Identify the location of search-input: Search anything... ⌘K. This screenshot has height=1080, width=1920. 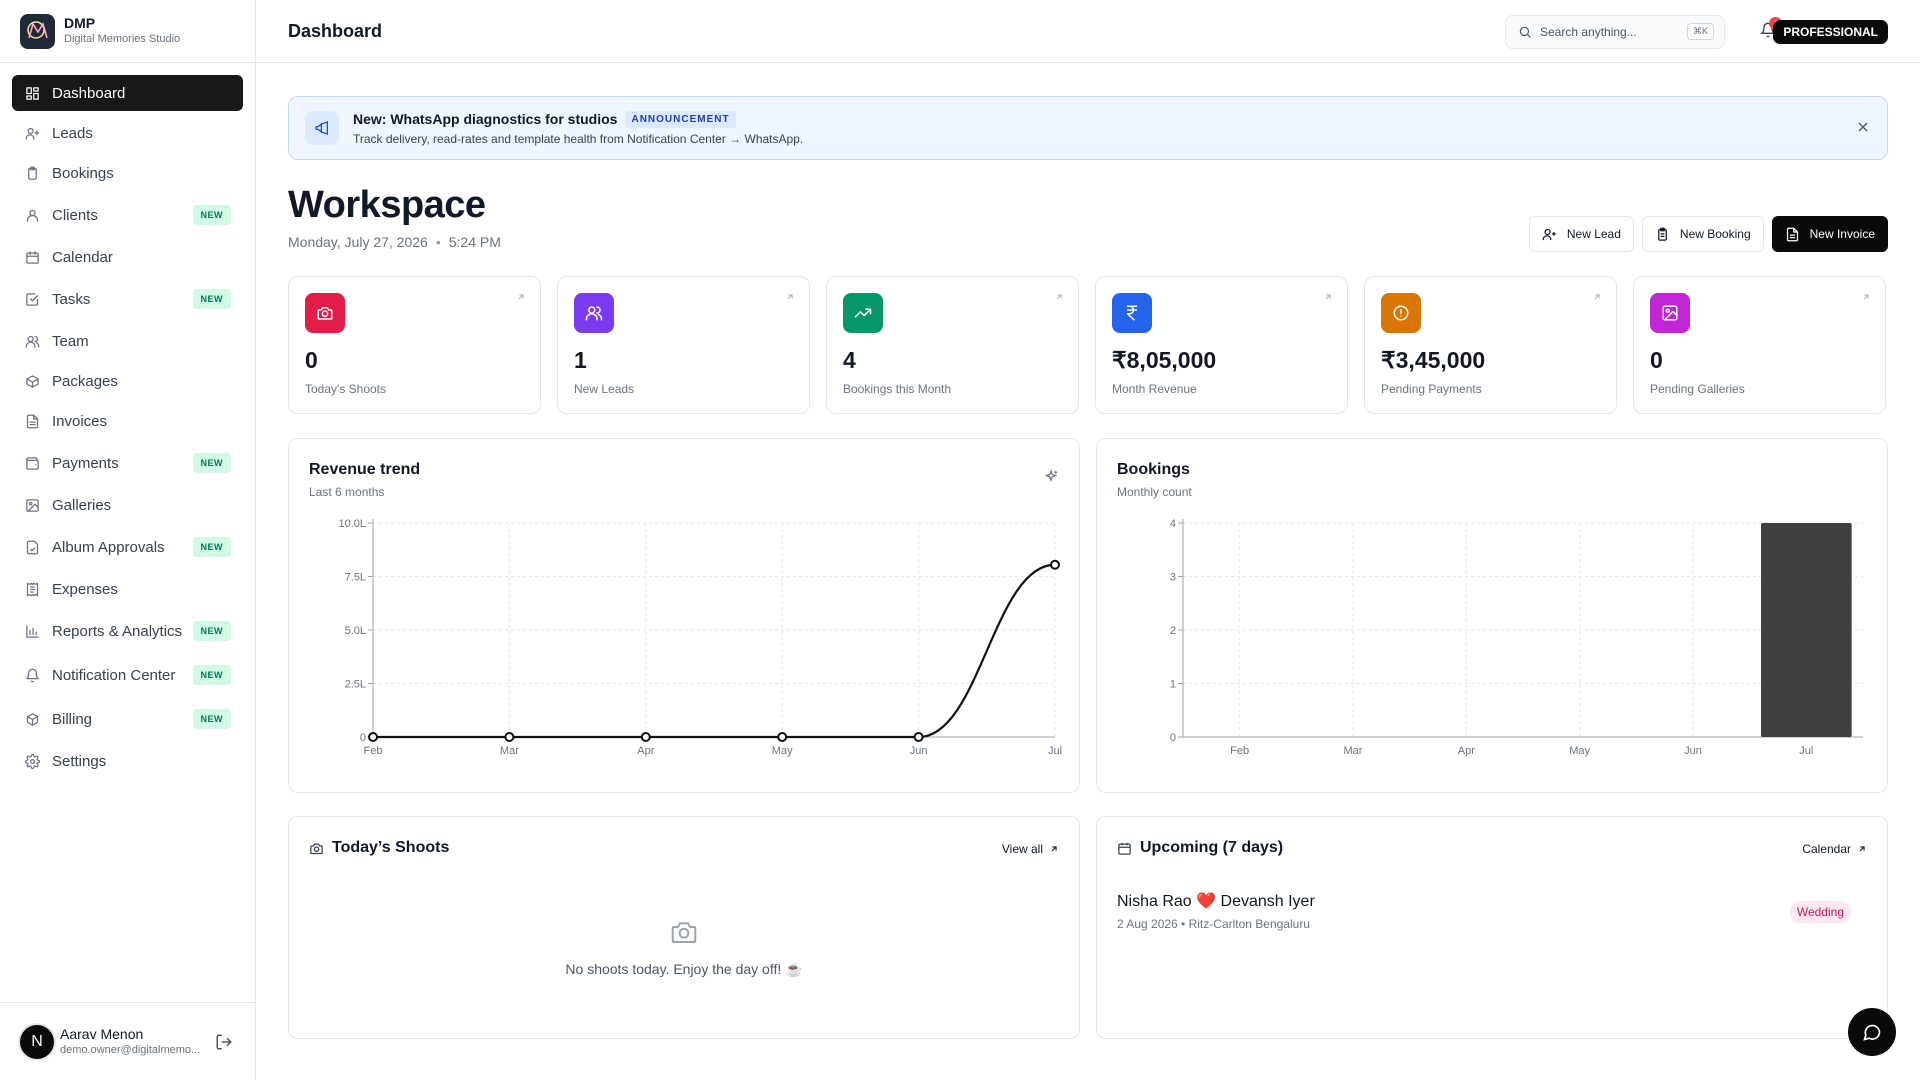
(1615, 32).